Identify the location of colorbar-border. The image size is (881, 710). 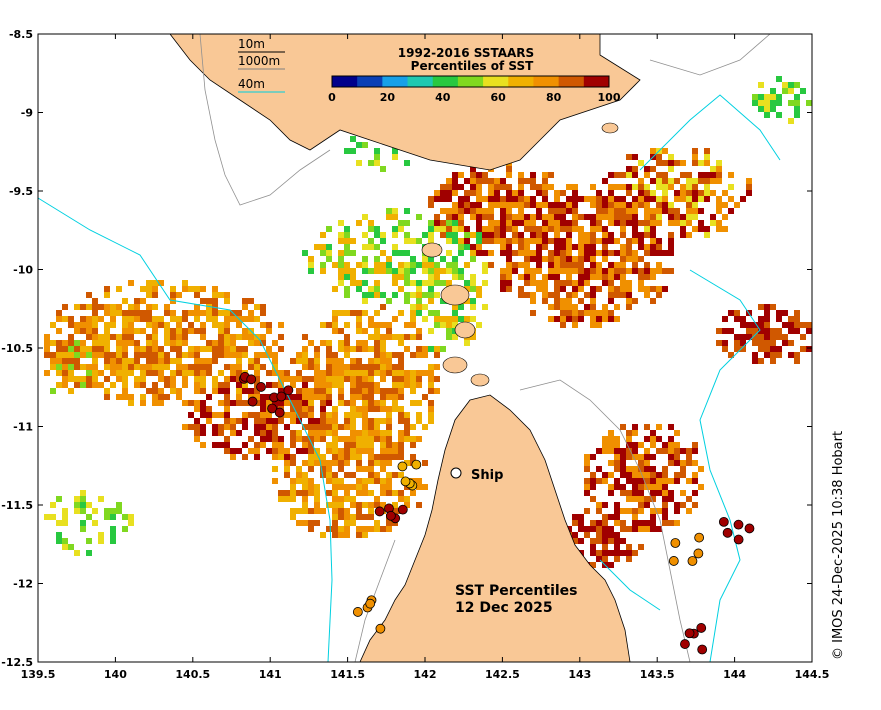
(470, 81).